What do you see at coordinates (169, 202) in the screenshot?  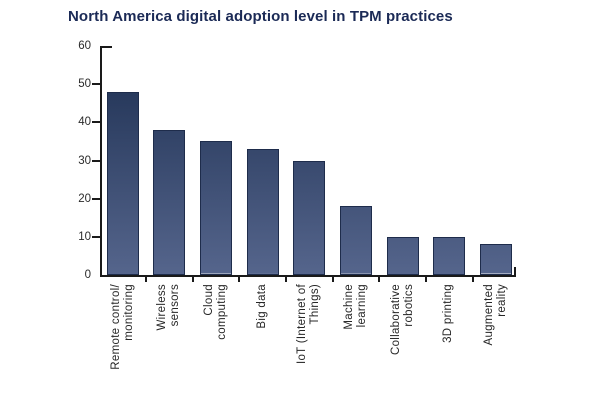 I see `bar-wireless-sensors` at bounding box center [169, 202].